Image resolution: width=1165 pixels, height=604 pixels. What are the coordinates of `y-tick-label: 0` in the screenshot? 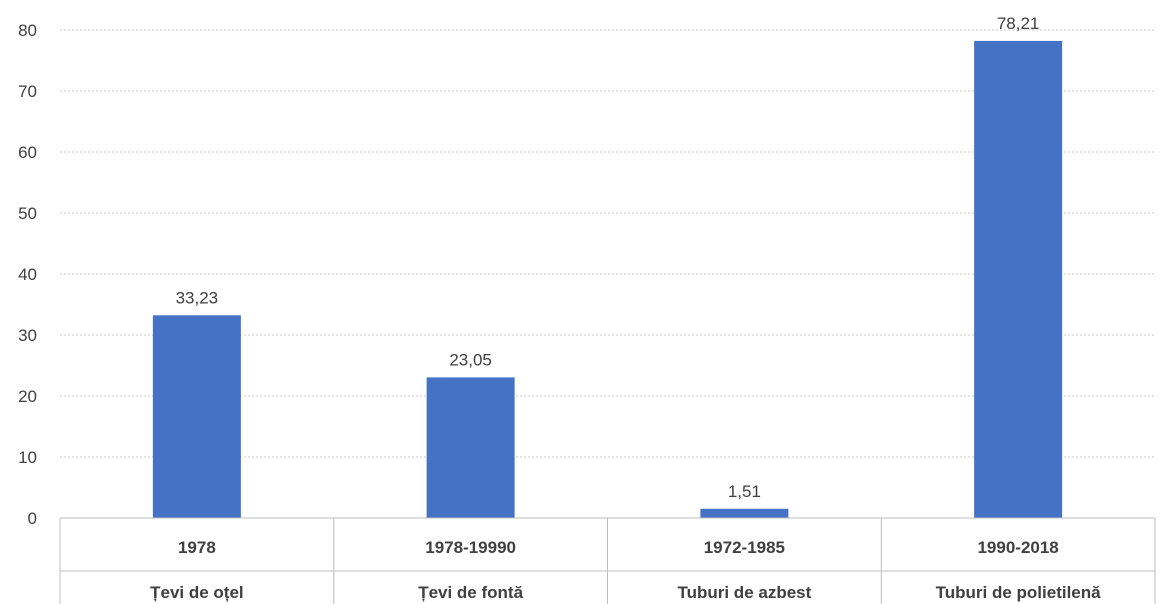 It's located at (32, 518).